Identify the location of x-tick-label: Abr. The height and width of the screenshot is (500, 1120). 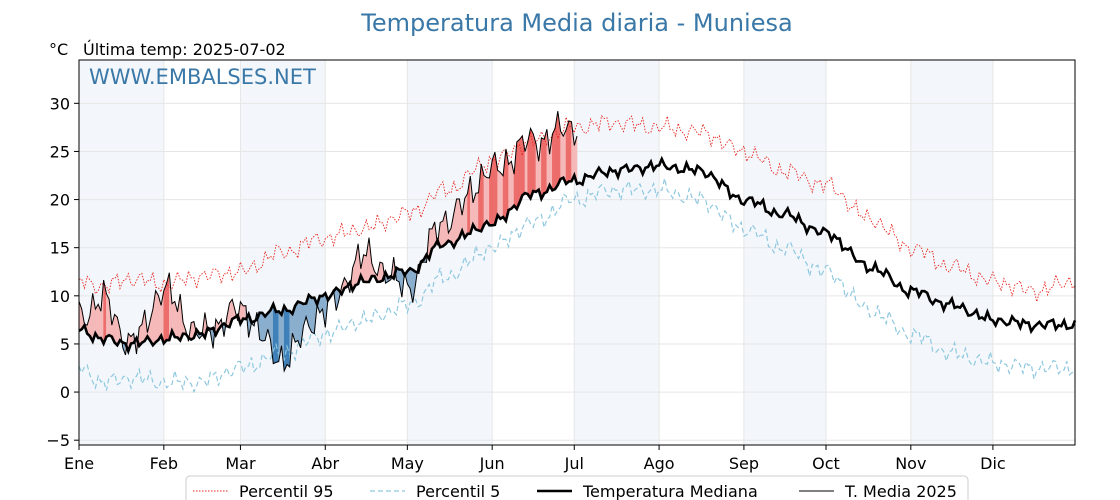
(325, 463).